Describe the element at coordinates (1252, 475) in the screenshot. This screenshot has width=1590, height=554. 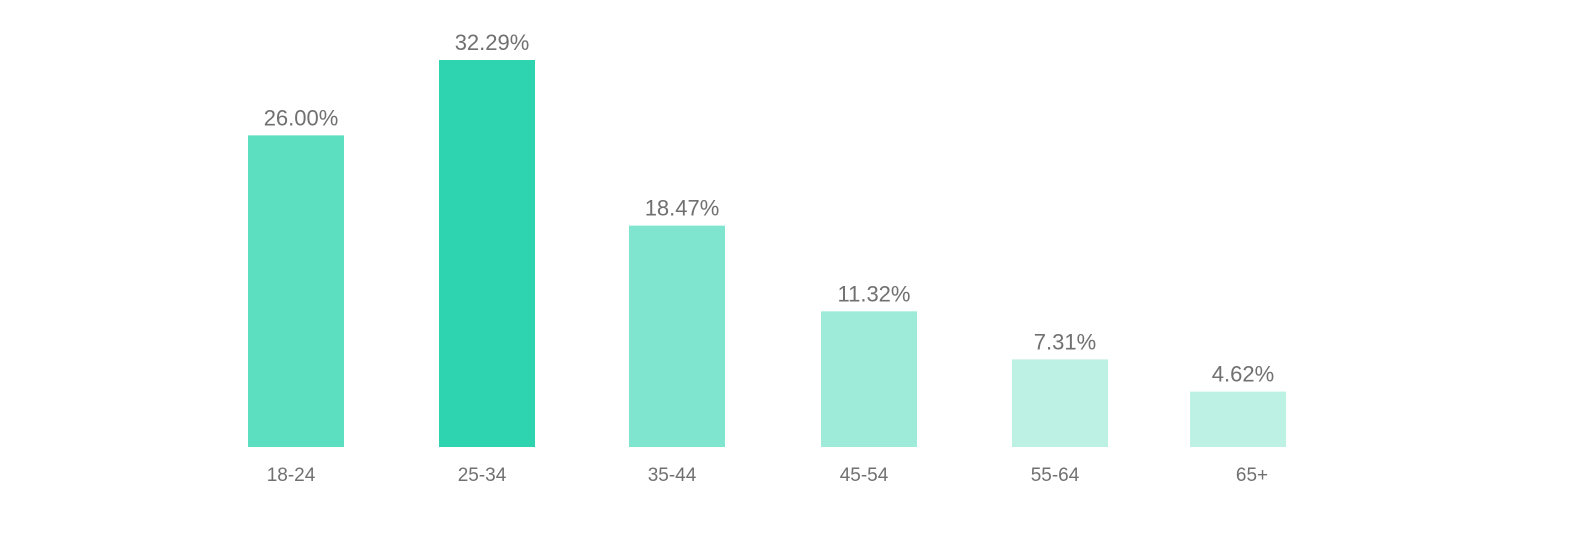
I see `tick-label-65plus: 65+` at that location.